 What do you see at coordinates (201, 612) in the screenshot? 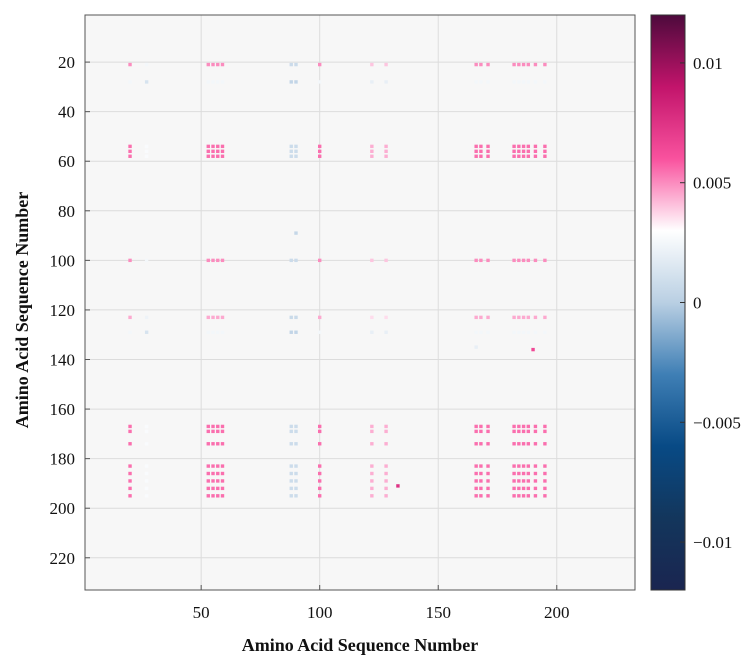
I see `x-tick-label: 50` at bounding box center [201, 612].